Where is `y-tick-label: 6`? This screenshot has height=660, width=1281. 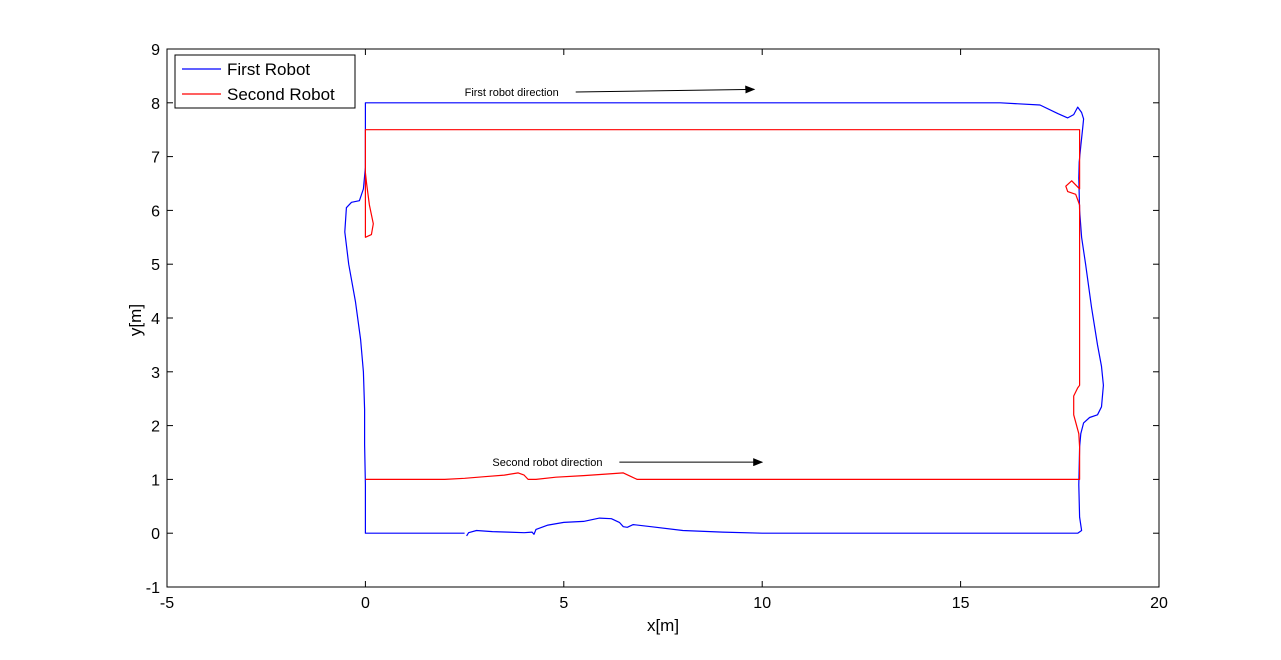
y-tick-label: 6 is located at coordinates (155, 211).